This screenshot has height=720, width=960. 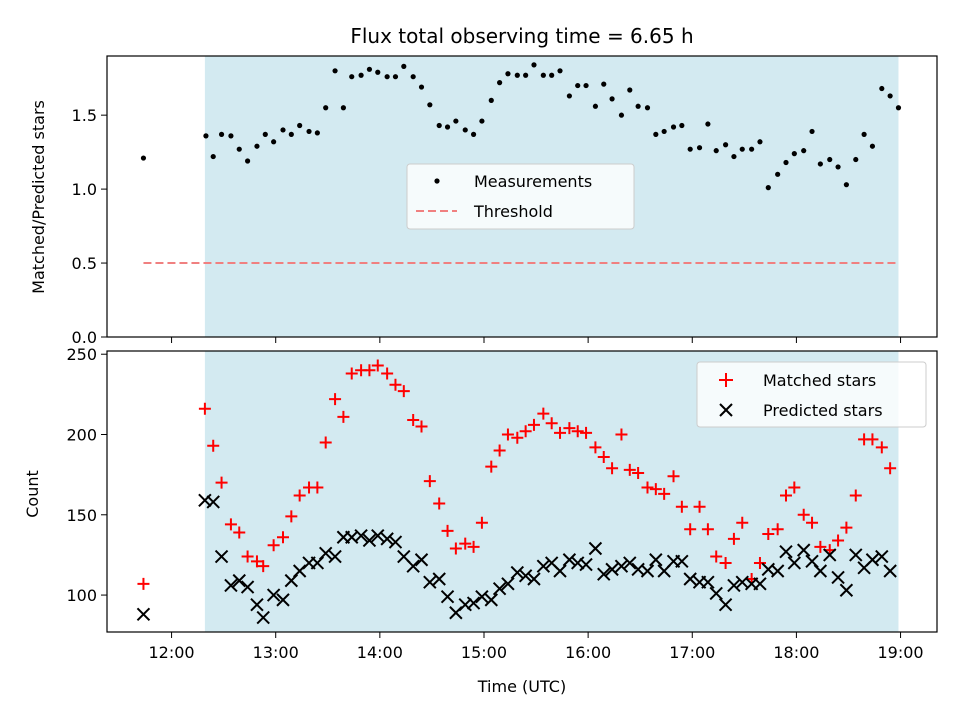 I want to click on legend-box-bottom, so click(x=811, y=394).